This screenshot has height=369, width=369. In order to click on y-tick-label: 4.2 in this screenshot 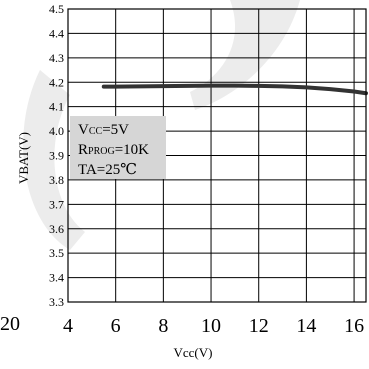, I will do `click(56, 82)`.